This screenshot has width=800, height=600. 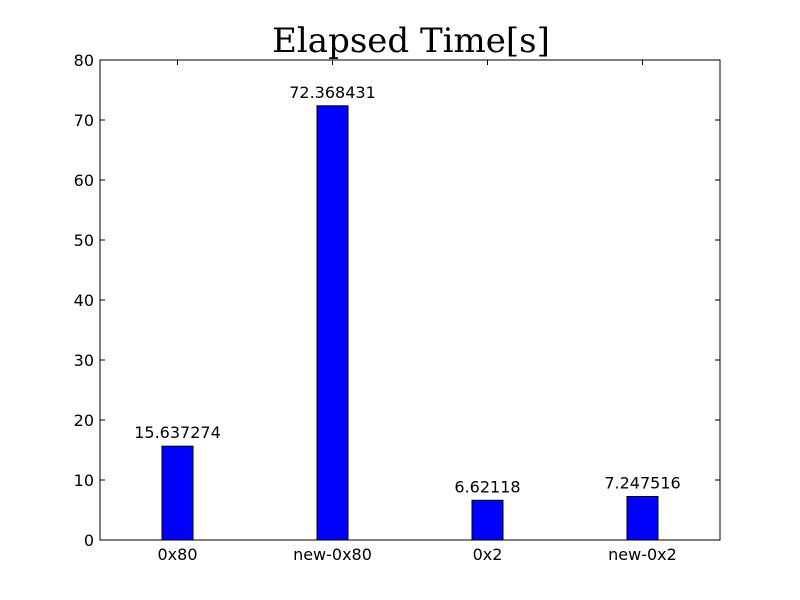 I want to click on bar-value-label: 6.62118, so click(x=487, y=486).